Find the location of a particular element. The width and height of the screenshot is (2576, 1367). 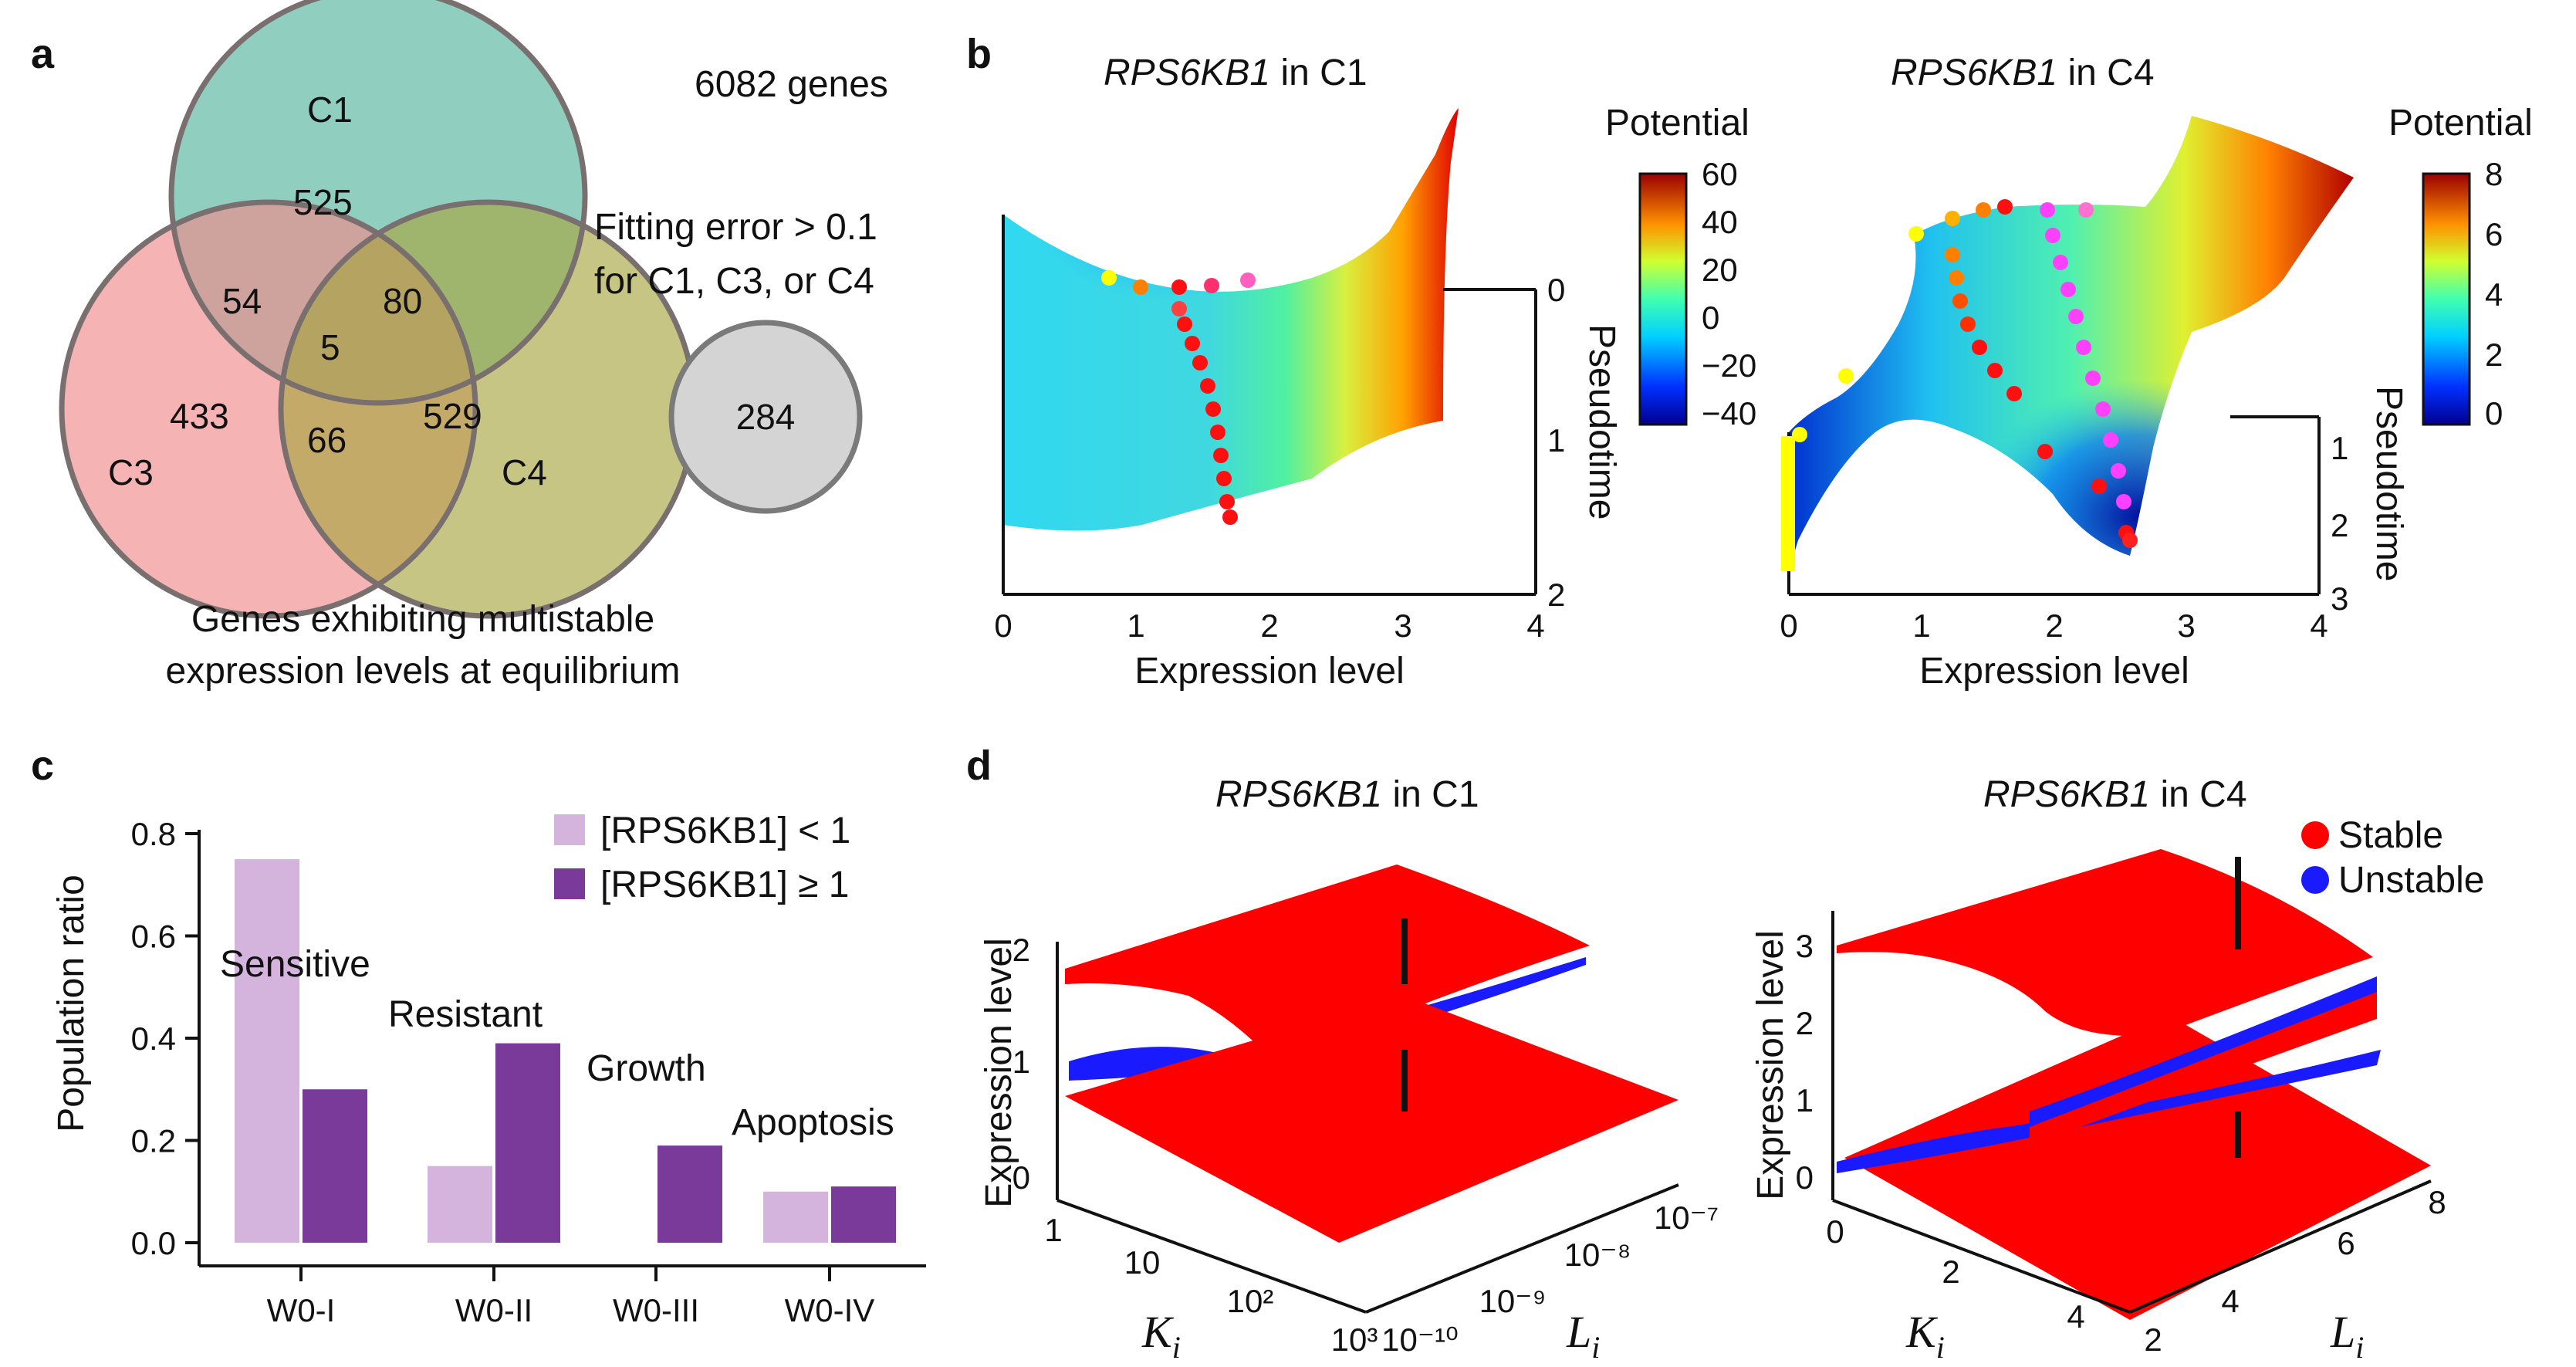

error-label-line2: for C1, C3, or C4 is located at coordinates (734, 281).